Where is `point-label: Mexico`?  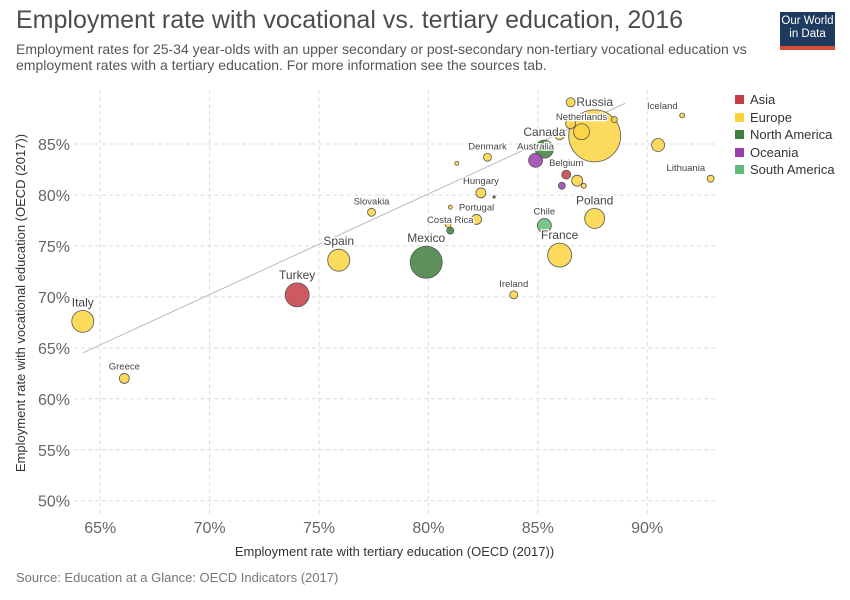
point-label: Mexico is located at coordinates (426, 238).